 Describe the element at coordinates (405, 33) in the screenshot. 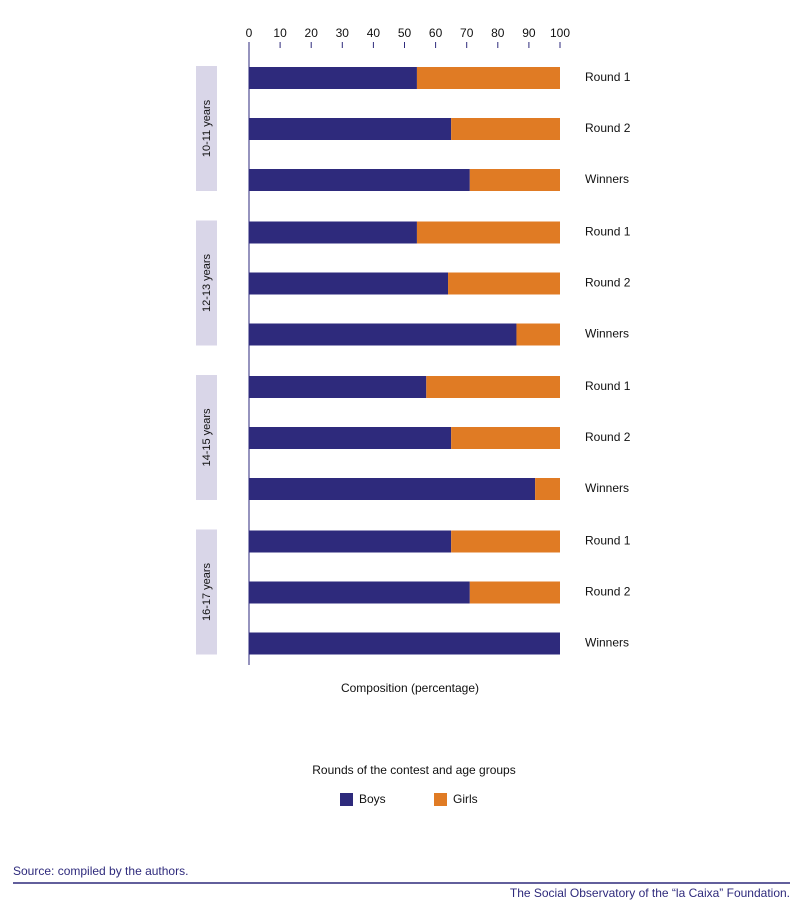

I see `x-tick-label: 50` at that location.